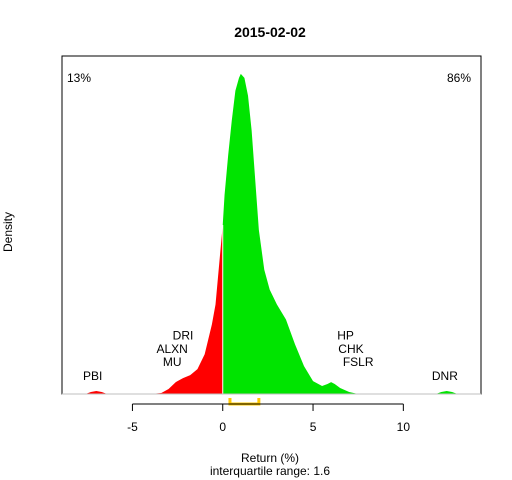  I want to click on y-axis-label: Density, so click(8, 232).